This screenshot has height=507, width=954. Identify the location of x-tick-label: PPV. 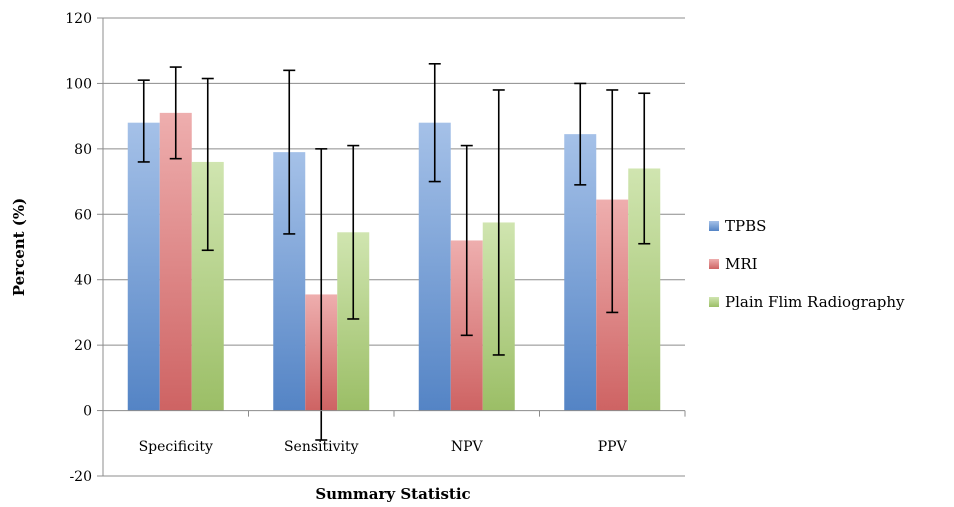
(613, 447).